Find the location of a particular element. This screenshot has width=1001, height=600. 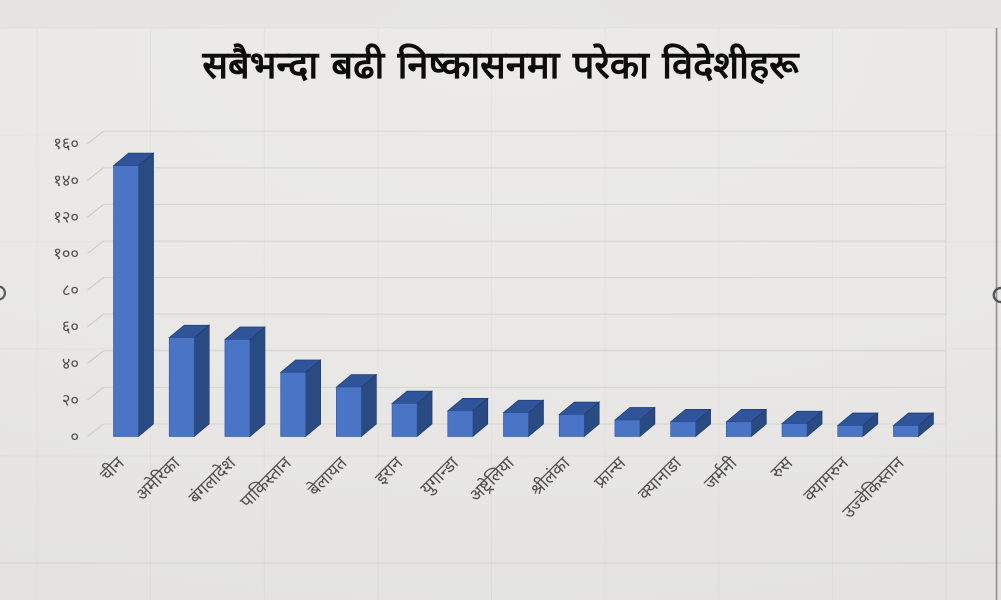

y-axis-tick-label: ६० is located at coordinates (70, 326).